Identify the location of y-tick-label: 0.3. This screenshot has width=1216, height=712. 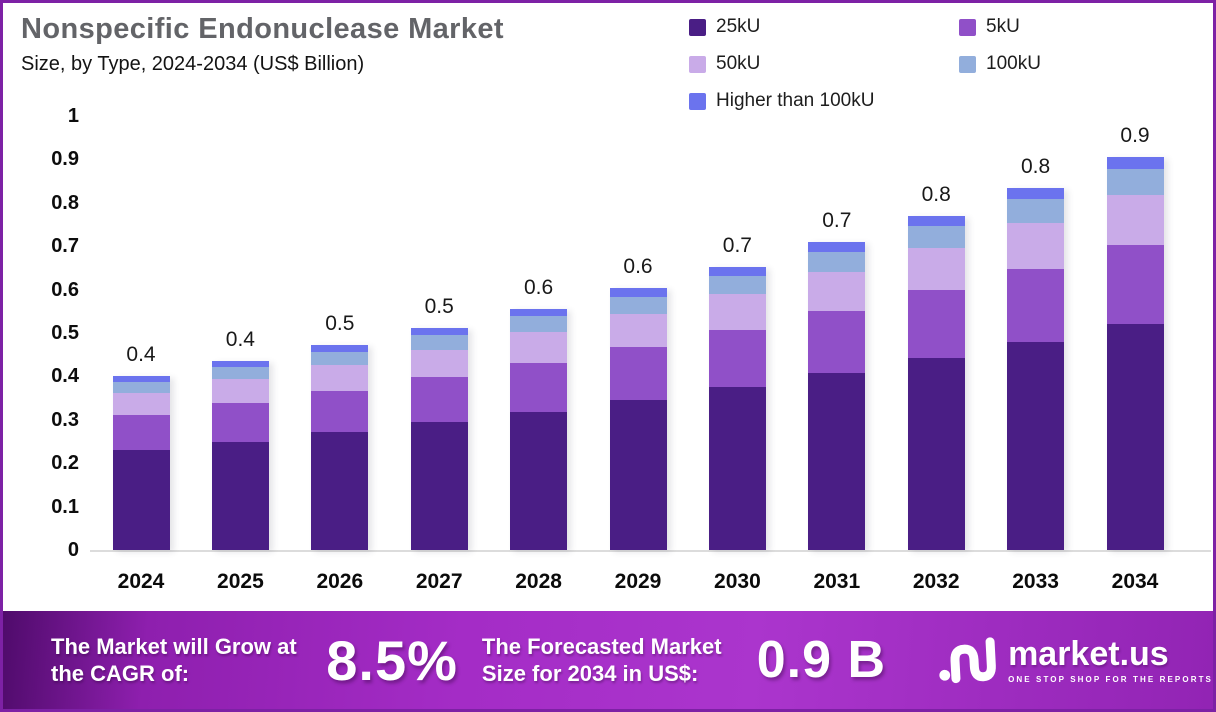
(65, 419).